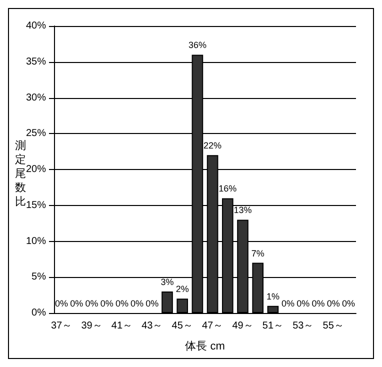  What do you see at coordinates (152, 326) in the screenshot?
I see `x-tick-label: 43～` at bounding box center [152, 326].